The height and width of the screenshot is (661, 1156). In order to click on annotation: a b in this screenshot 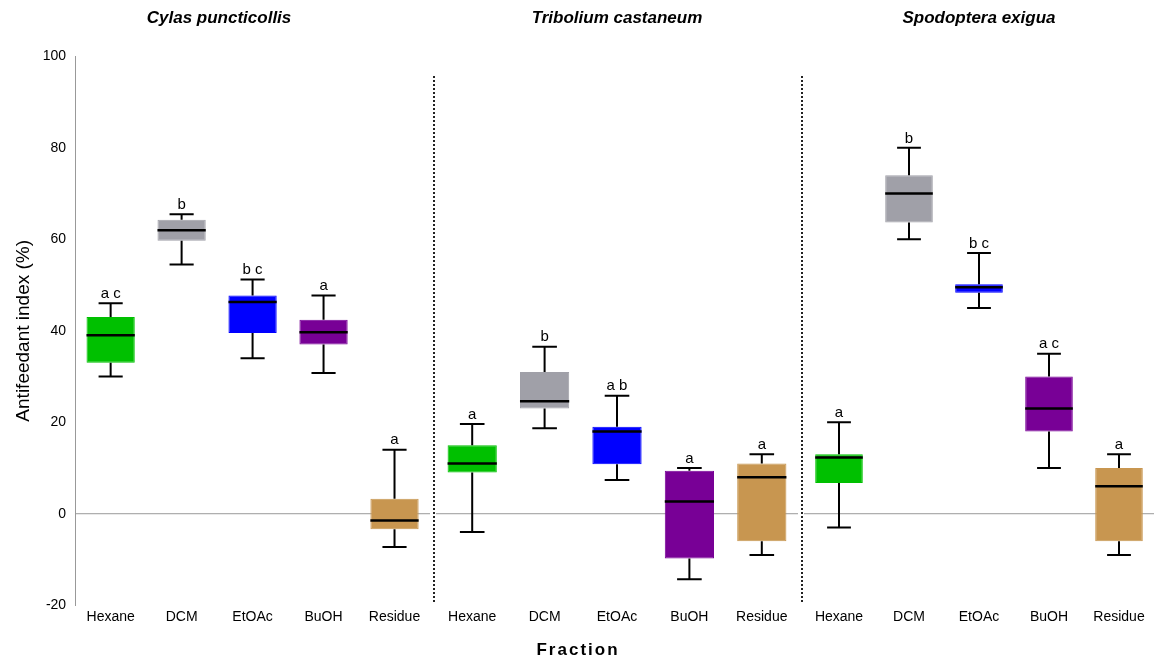, I will do `click(617, 385)`.